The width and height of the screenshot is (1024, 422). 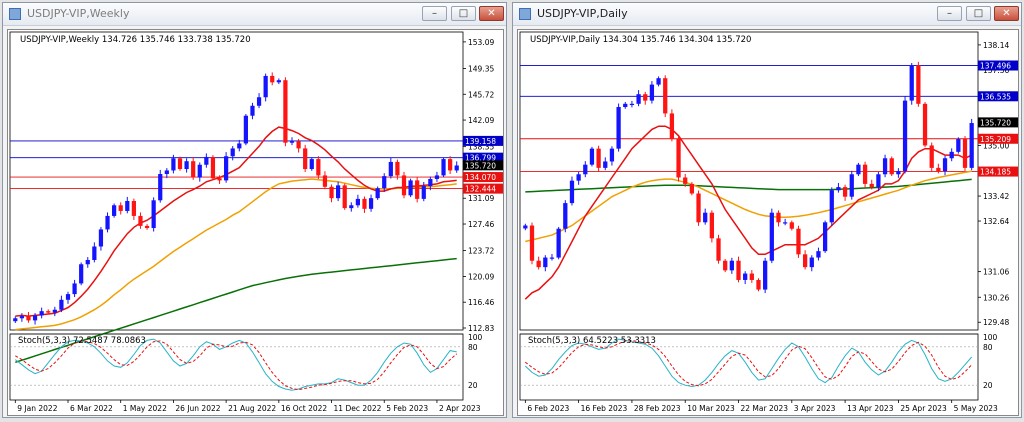 What do you see at coordinates (996, 297) in the screenshot?
I see `y-tick-label: 130.26` at bounding box center [996, 297].